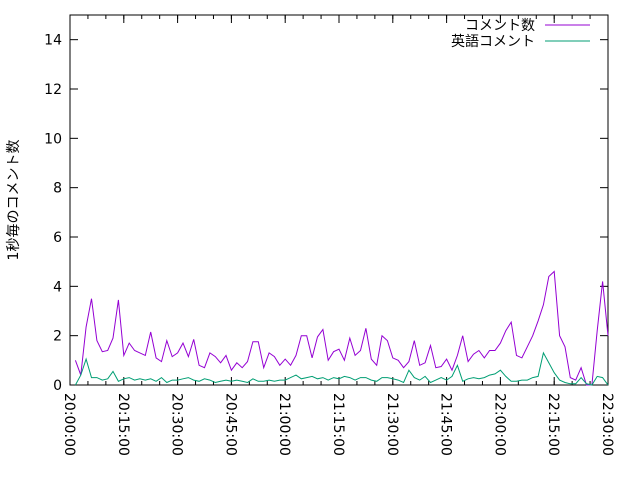  I want to click on x-tick-label: 22:15:00, so click(553, 424).